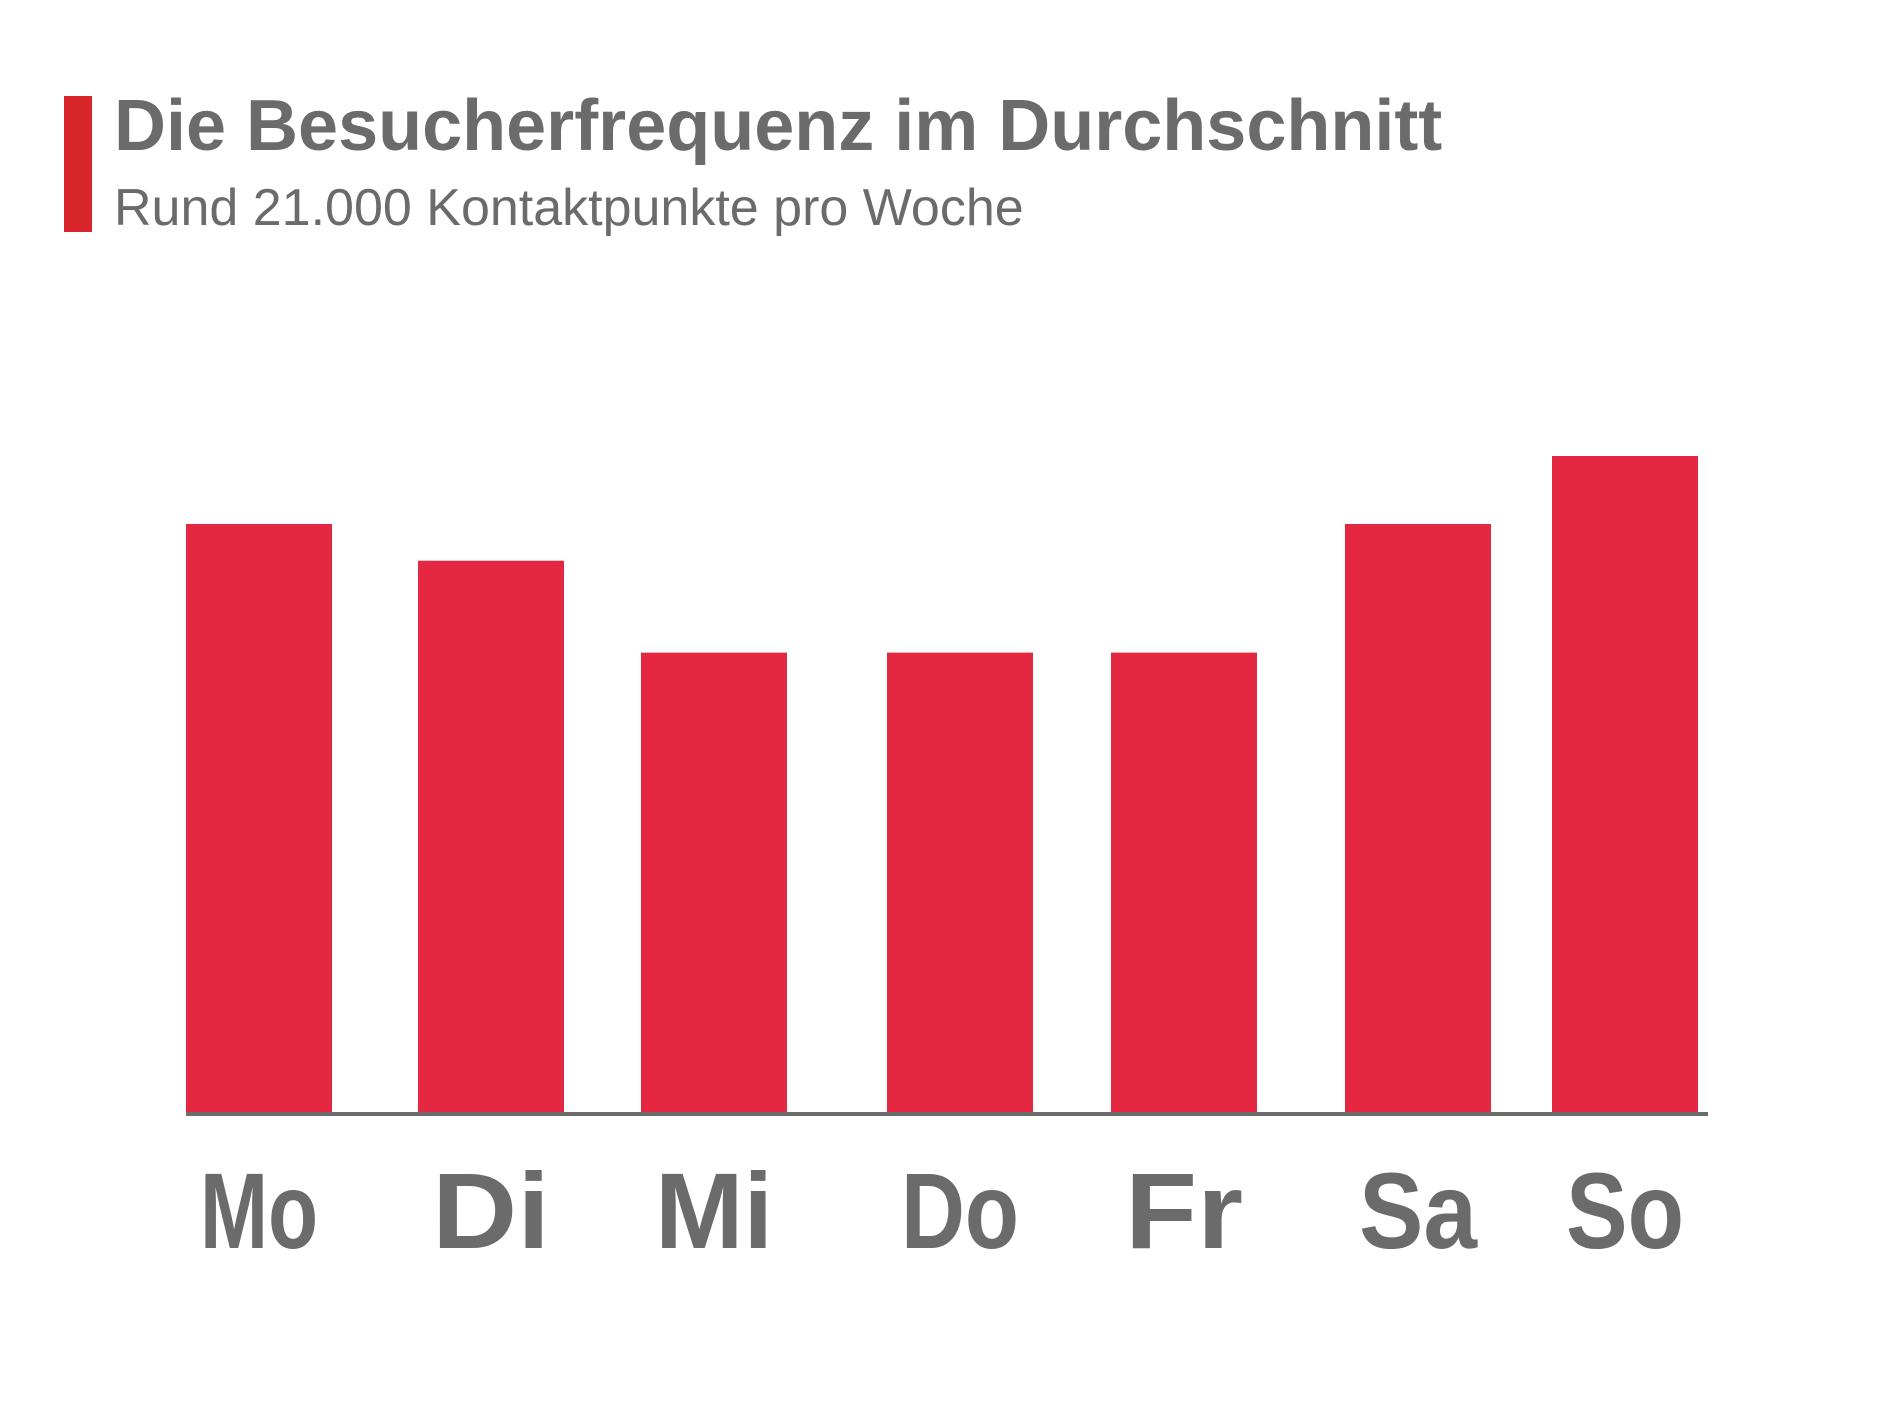 The image size is (1890, 1417). What do you see at coordinates (1625, 1210) in the screenshot?
I see `x-tick-label-so: So` at bounding box center [1625, 1210].